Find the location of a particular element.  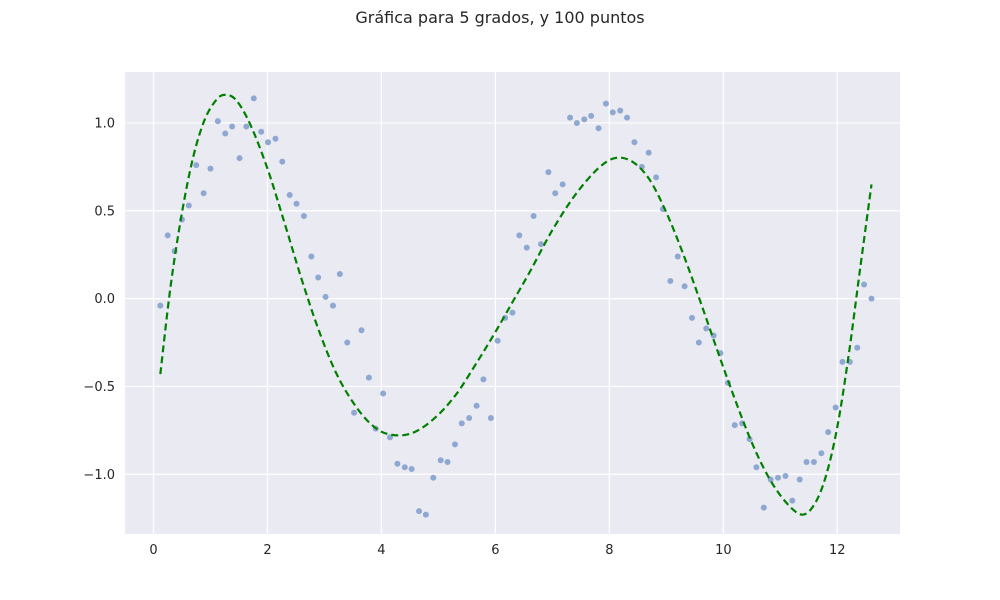

chart-title: Gráfica para 5 grados, y 100 puntos is located at coordinates (499, 17).